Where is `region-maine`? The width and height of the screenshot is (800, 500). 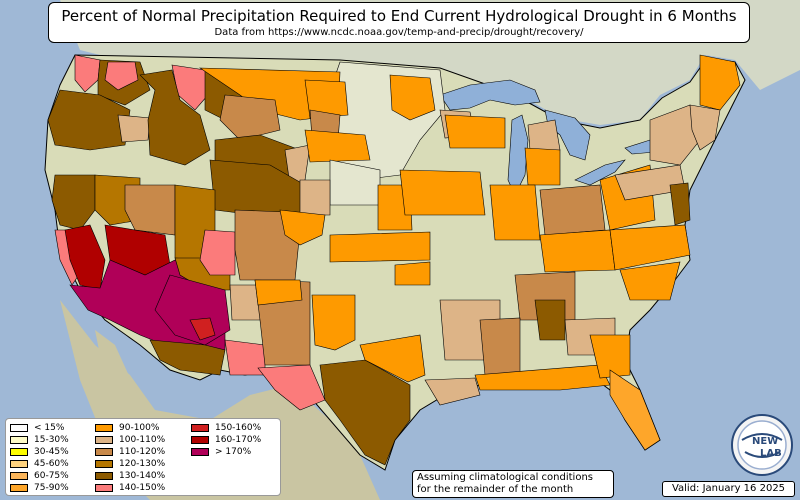
region-maine is located at coordinates (720, 82).